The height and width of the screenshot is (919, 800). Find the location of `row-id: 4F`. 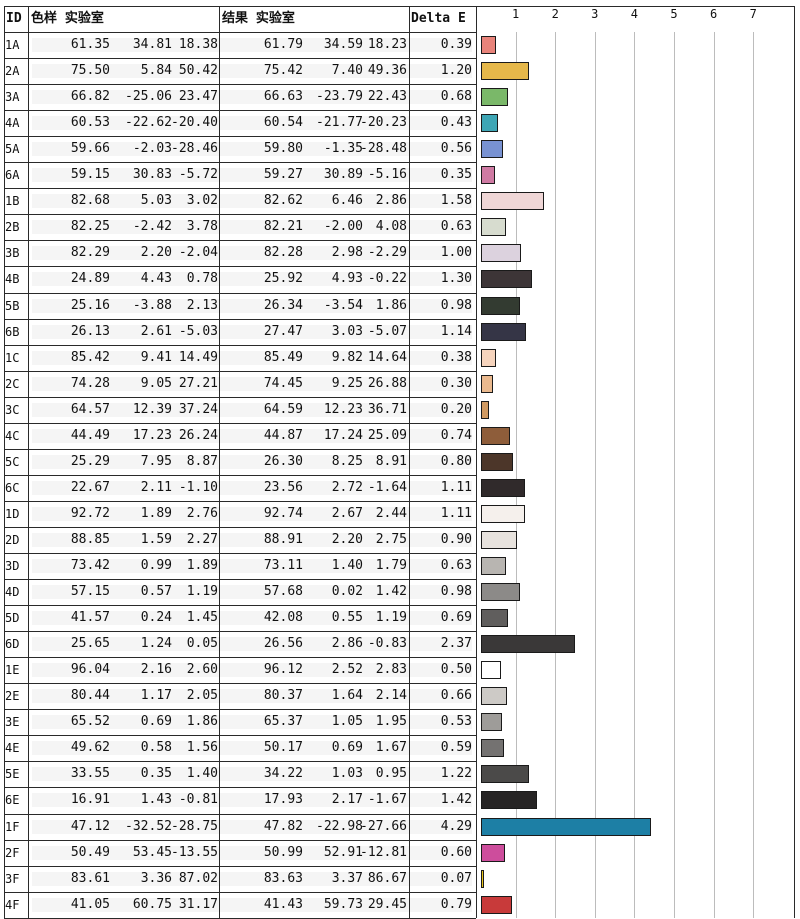

row-id: 4F is located at coordinates (12, 904).